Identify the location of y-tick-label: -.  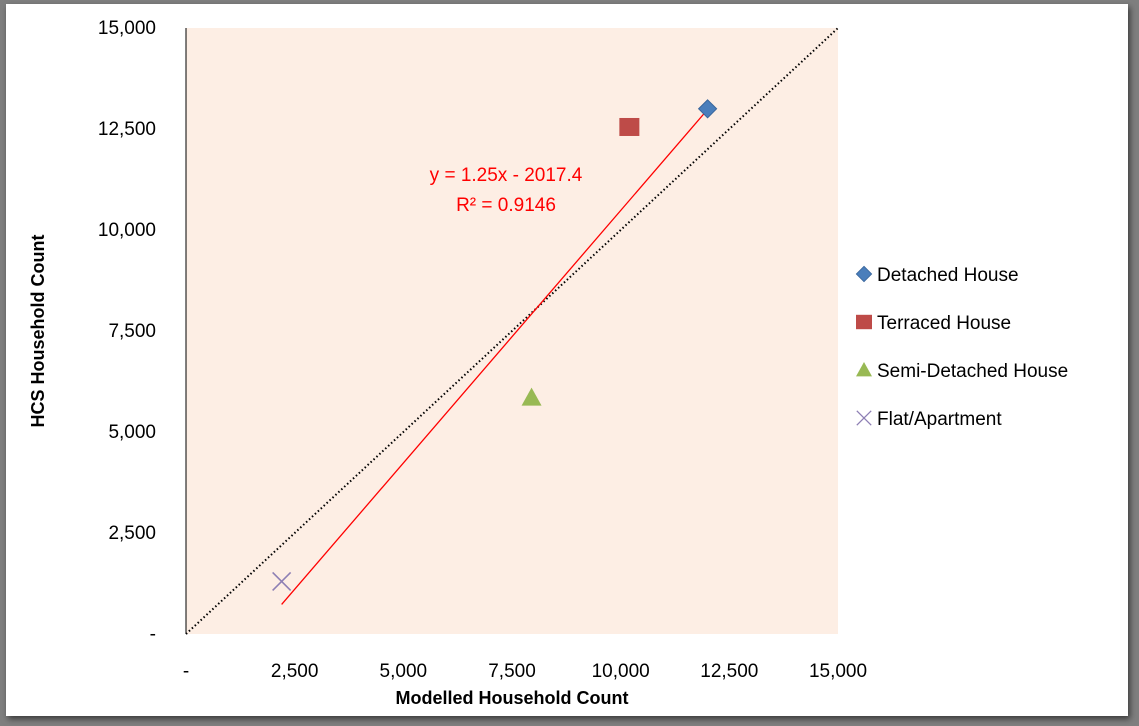
(153, 634).